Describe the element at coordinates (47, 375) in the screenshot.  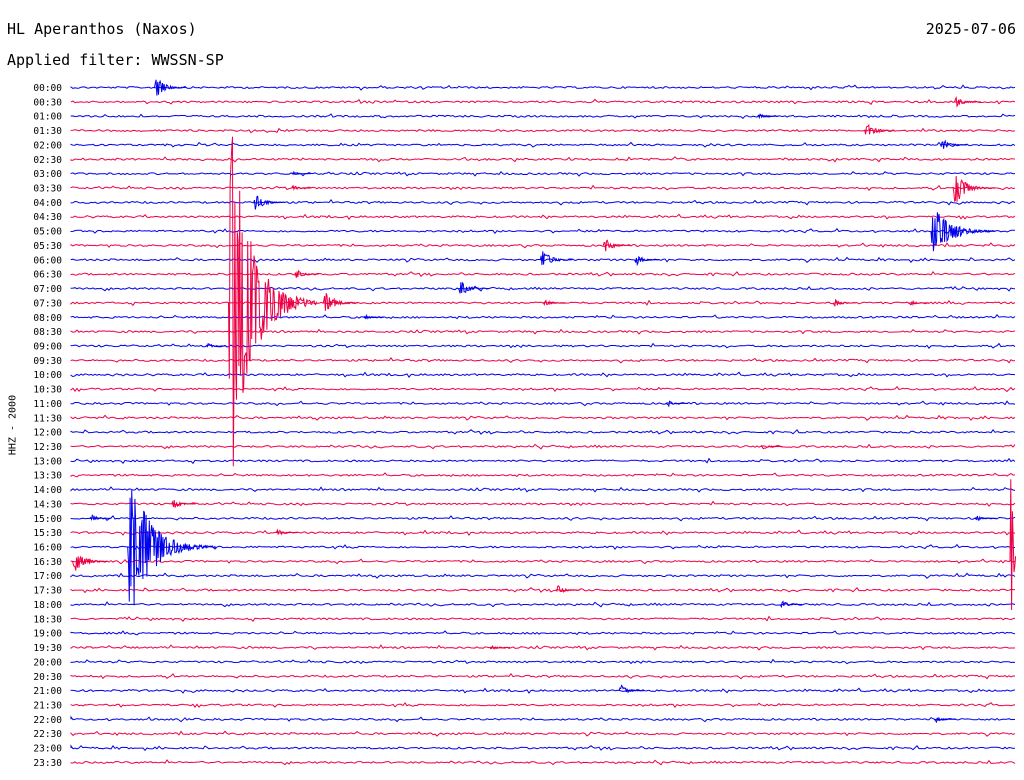
I see `tick-label: 10:00` at that location.